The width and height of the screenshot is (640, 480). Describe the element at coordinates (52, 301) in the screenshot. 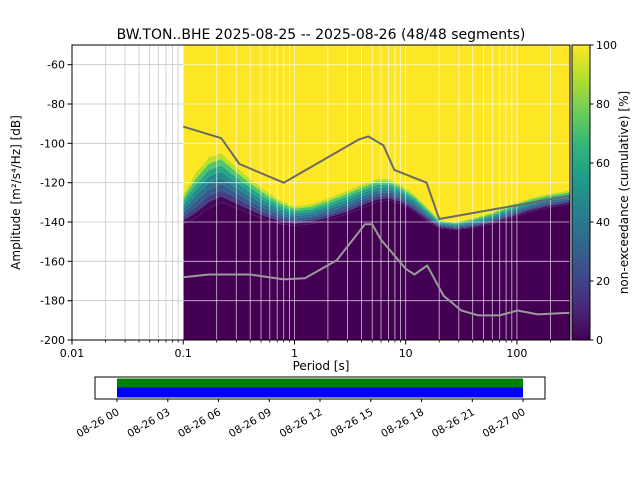

I see `y-tick-label: -180` at that location.